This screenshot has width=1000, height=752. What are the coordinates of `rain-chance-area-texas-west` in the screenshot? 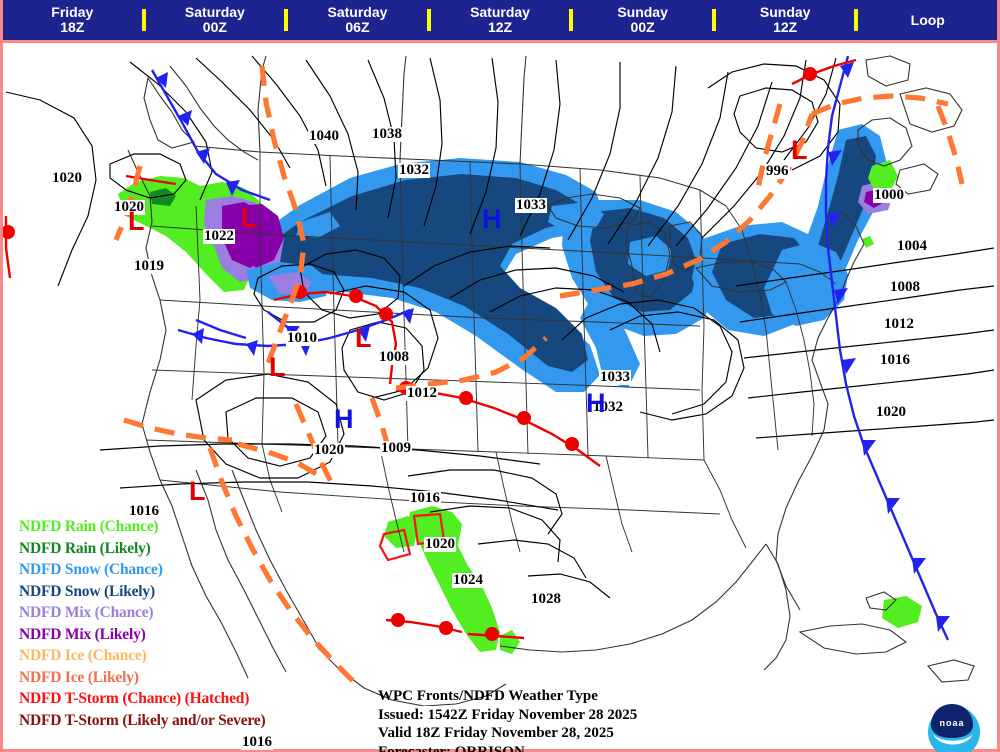 It's located at (401, 532).